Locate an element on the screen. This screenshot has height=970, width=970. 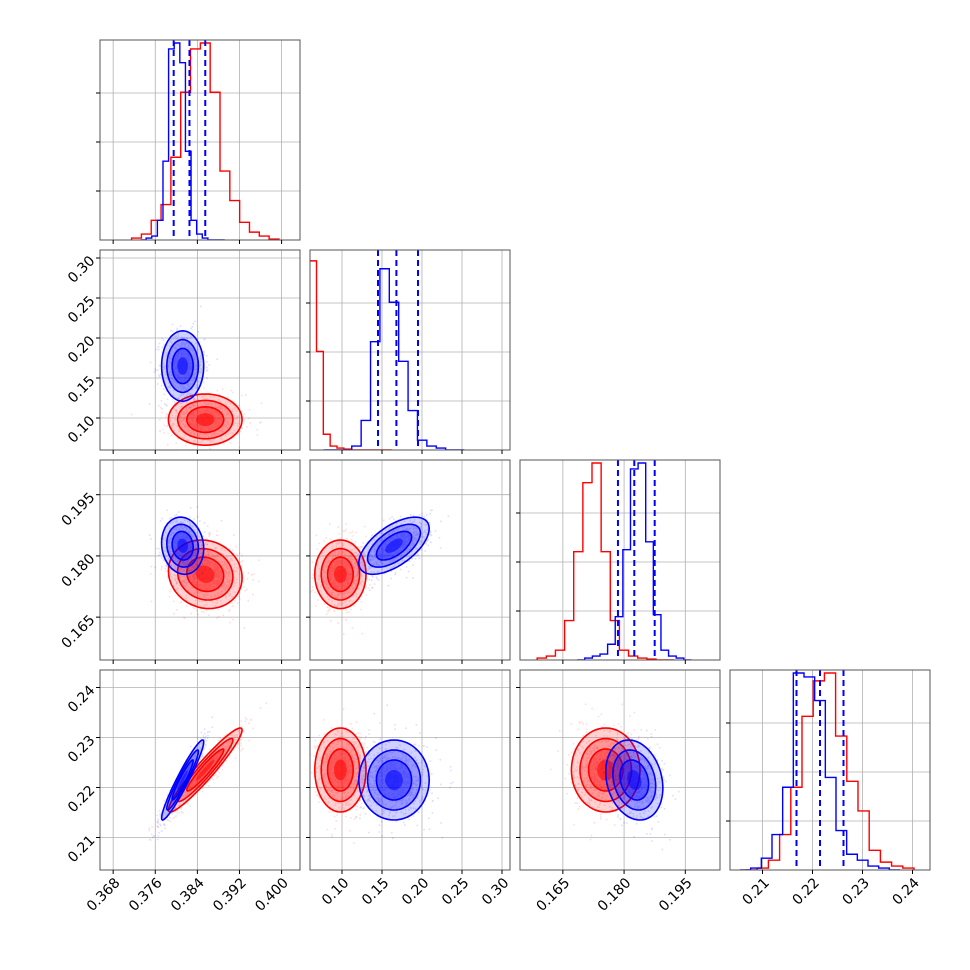
x-tick-label-0-2: 0.384 is located at coordinates (188, 895).